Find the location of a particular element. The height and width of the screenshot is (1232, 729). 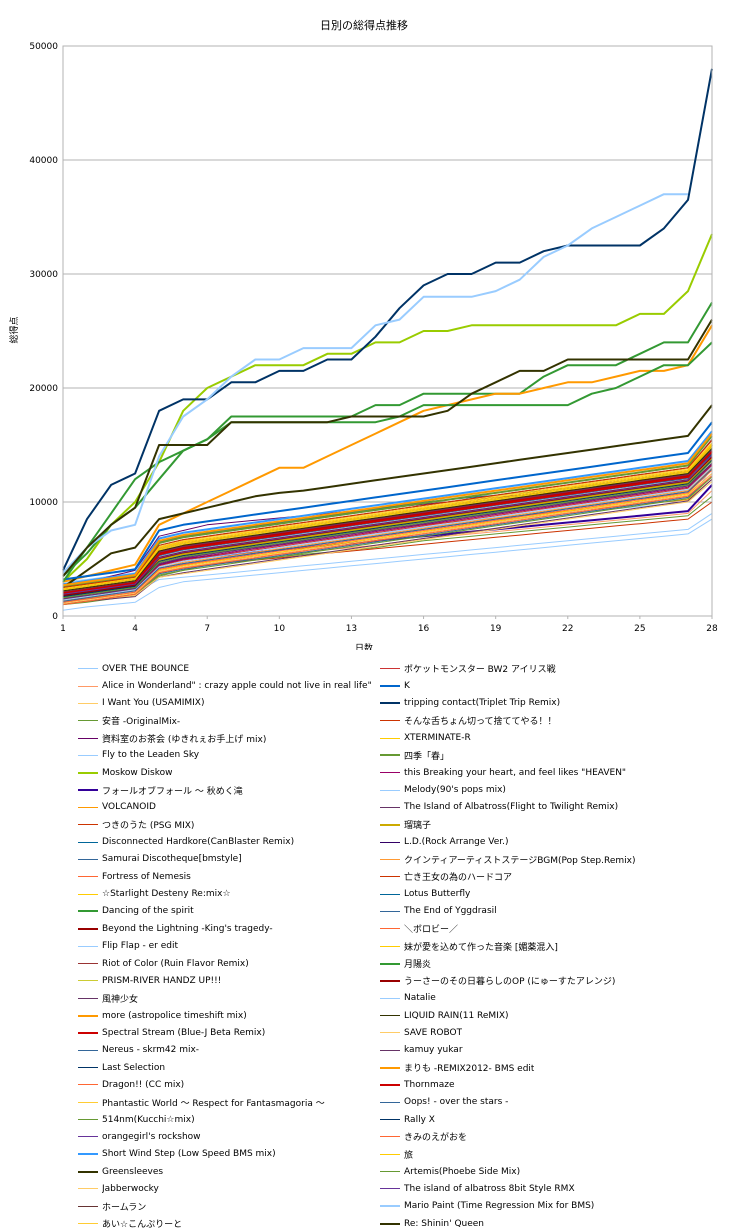

legend-item: Spectral Stream (Blue-J Beta Remix) is located at coordinates (243, 1032).